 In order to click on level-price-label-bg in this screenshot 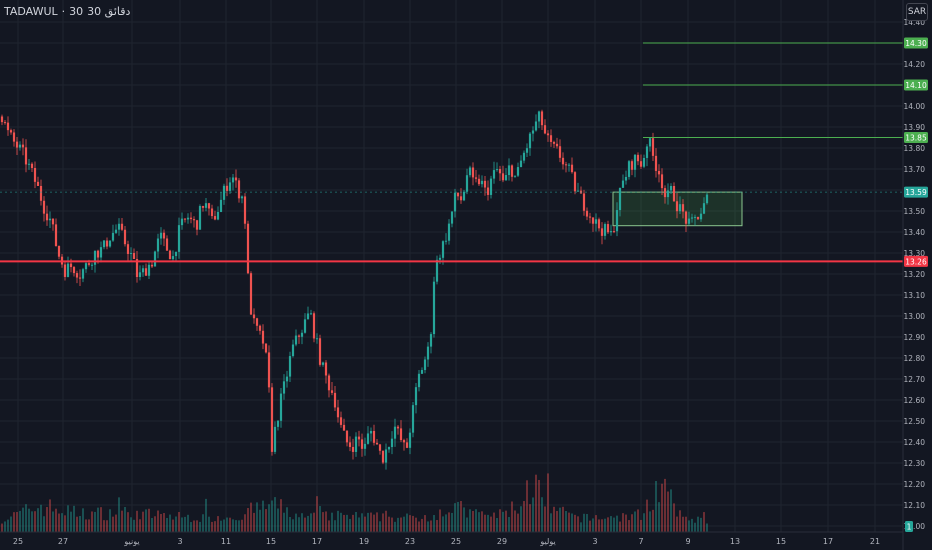, I will do `click(916, 43)`.